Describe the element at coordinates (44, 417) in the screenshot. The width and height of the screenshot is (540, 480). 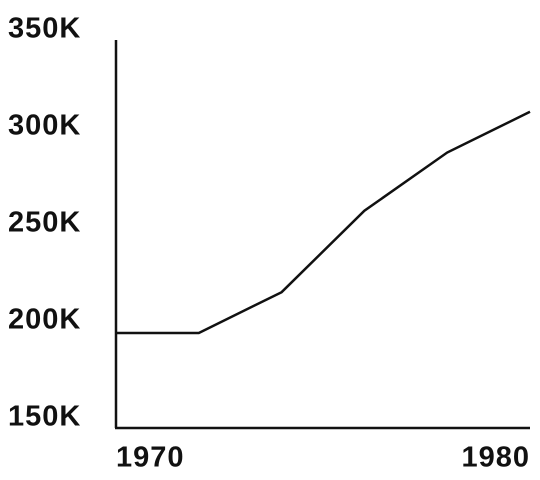
I see `y-tick-label: 150K` at that location.